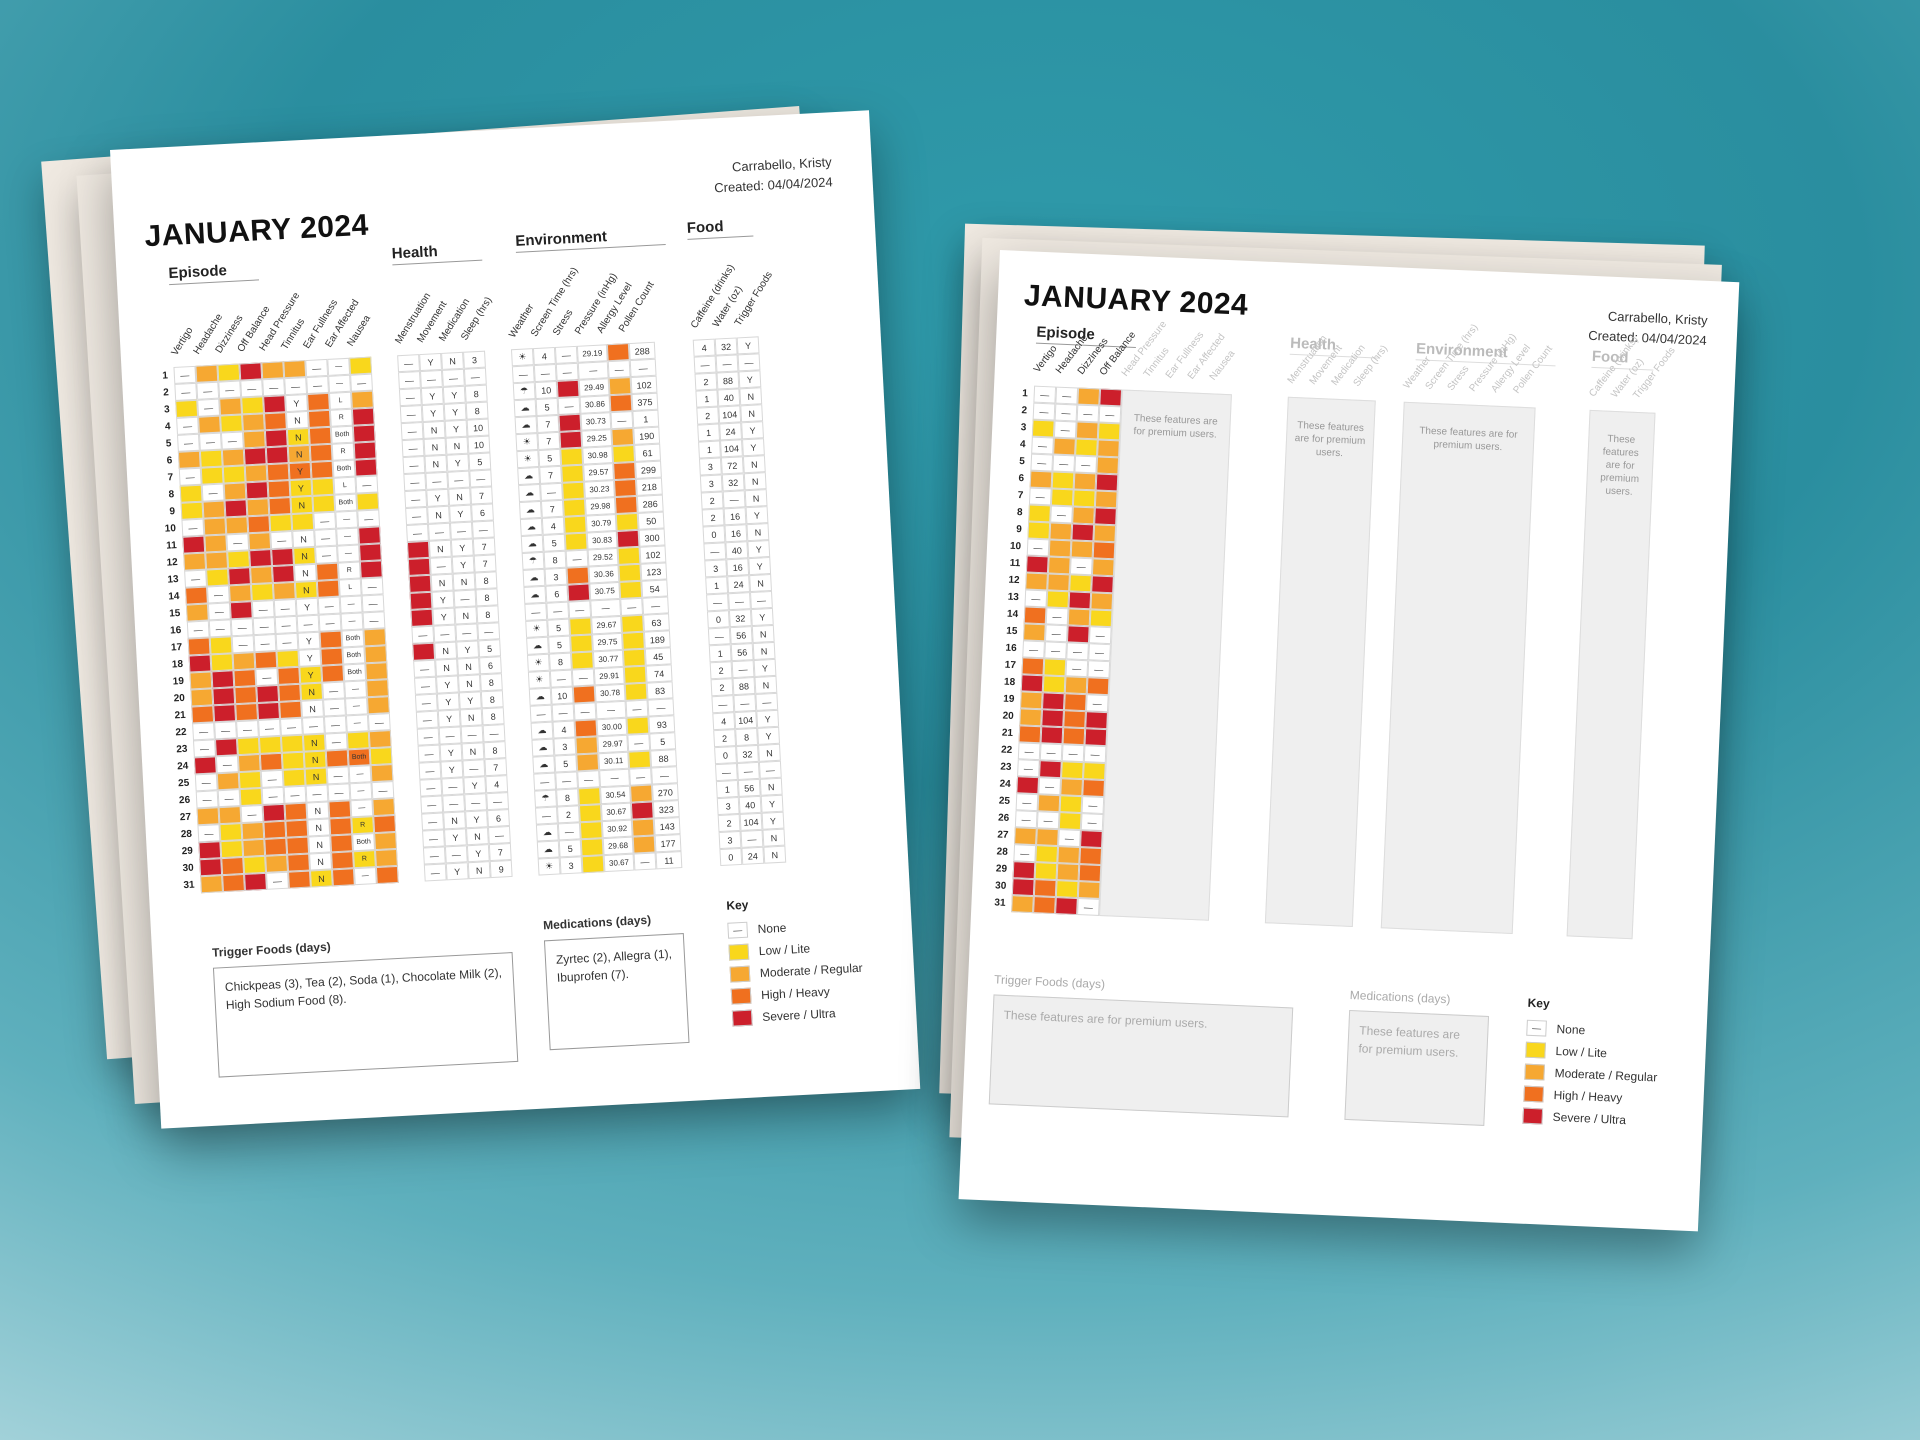 The height and width of the screenshot is (1440, 1920). Describe the element at coordinates (721, 670) in the screenshot. I see `food-cell: 2` at that location.